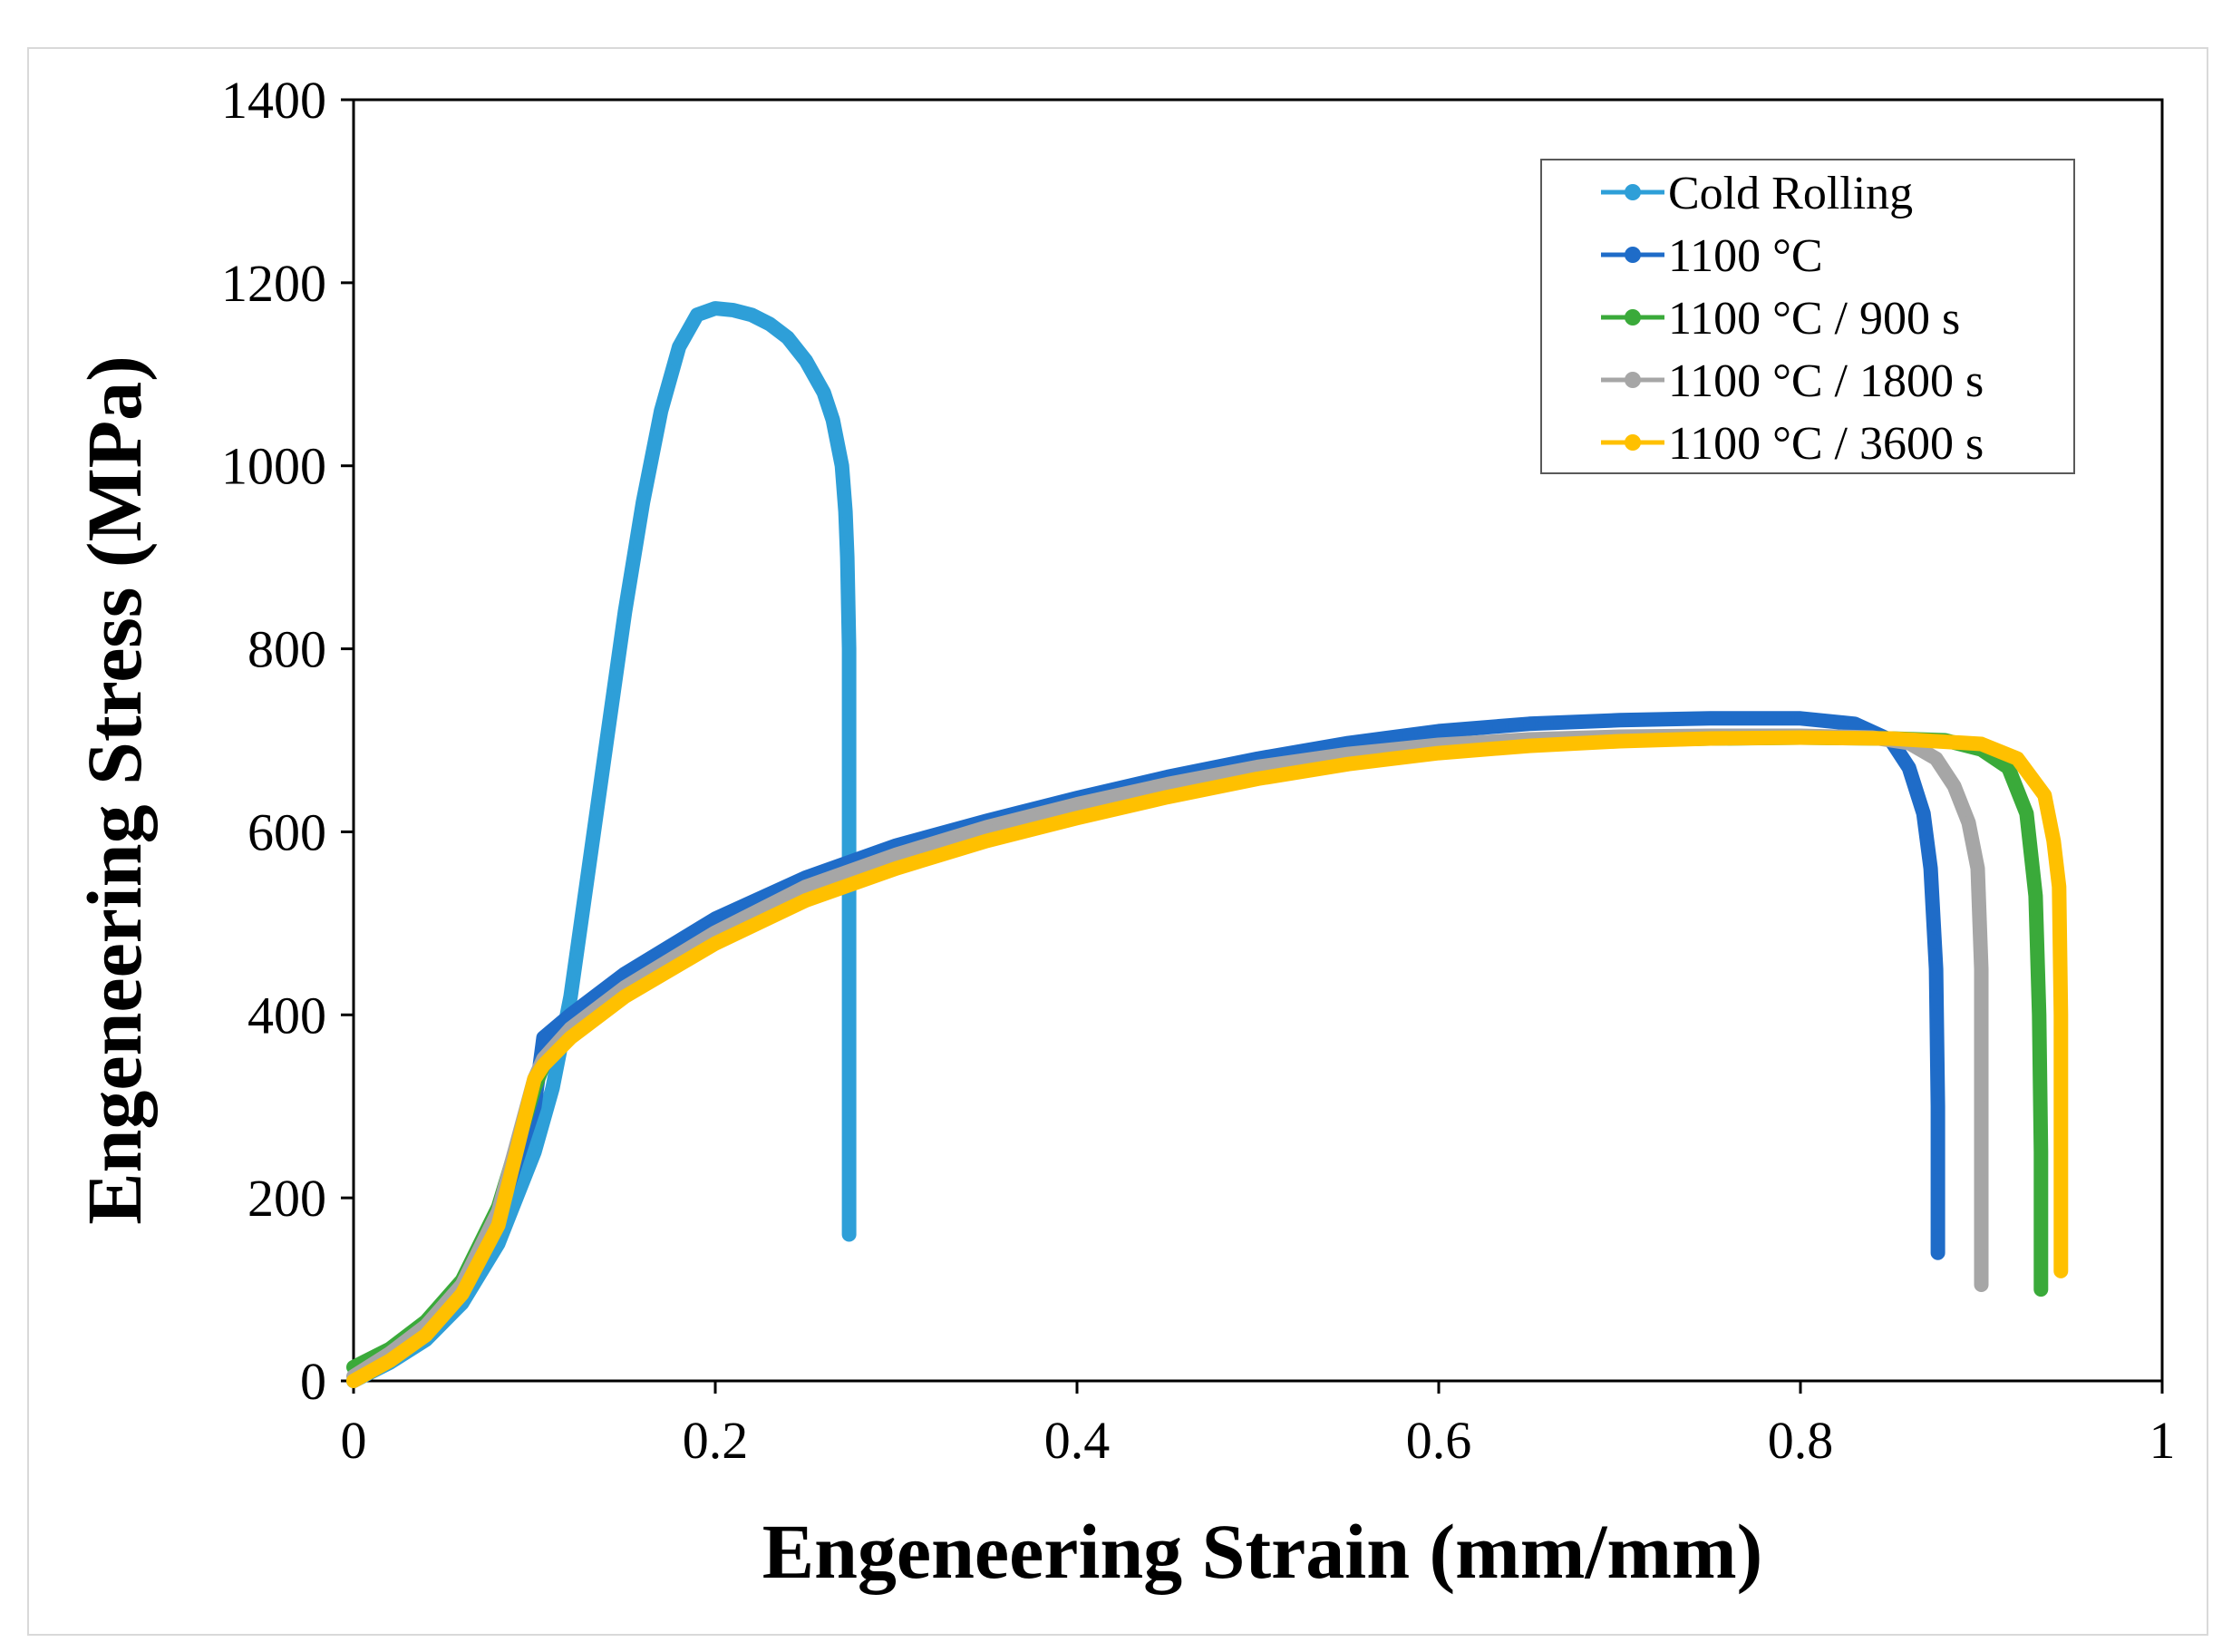 This screenshot has width=2222, height=1652. I want to click on x-tick-label: 0.8, so click(1801, 1441).